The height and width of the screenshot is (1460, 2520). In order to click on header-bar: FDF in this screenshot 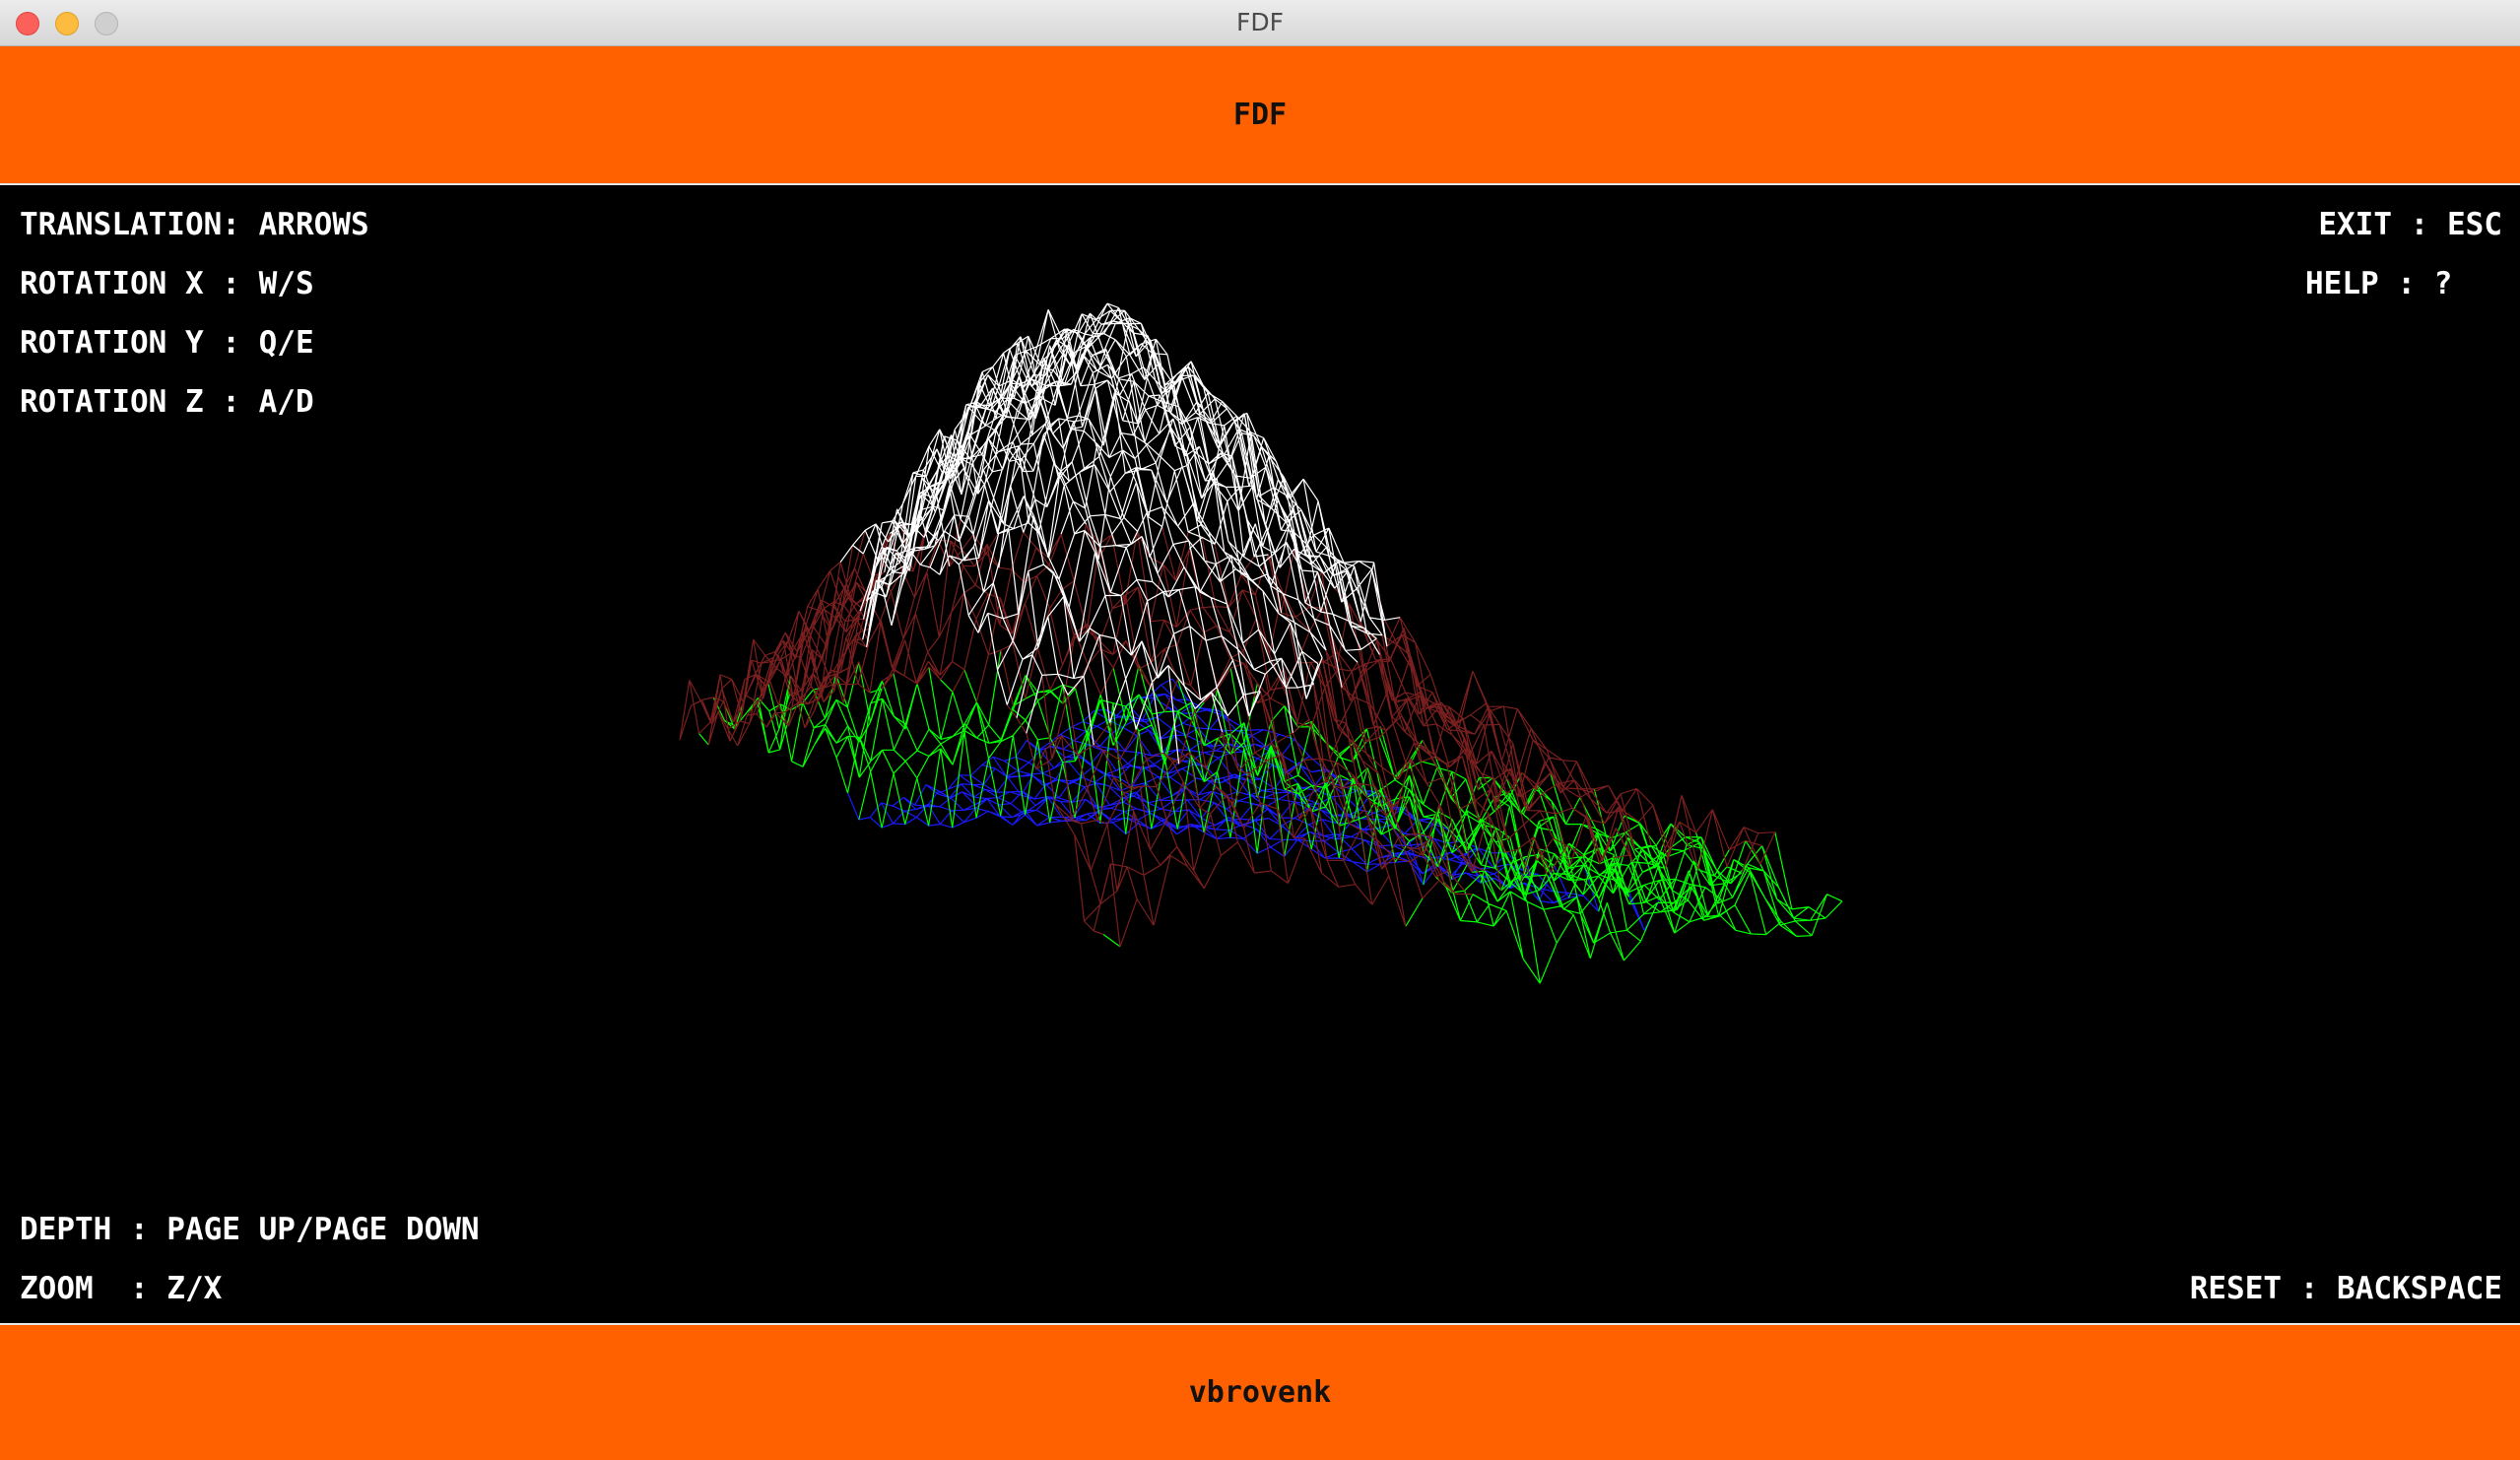, I will do `click(1260, 115)`.